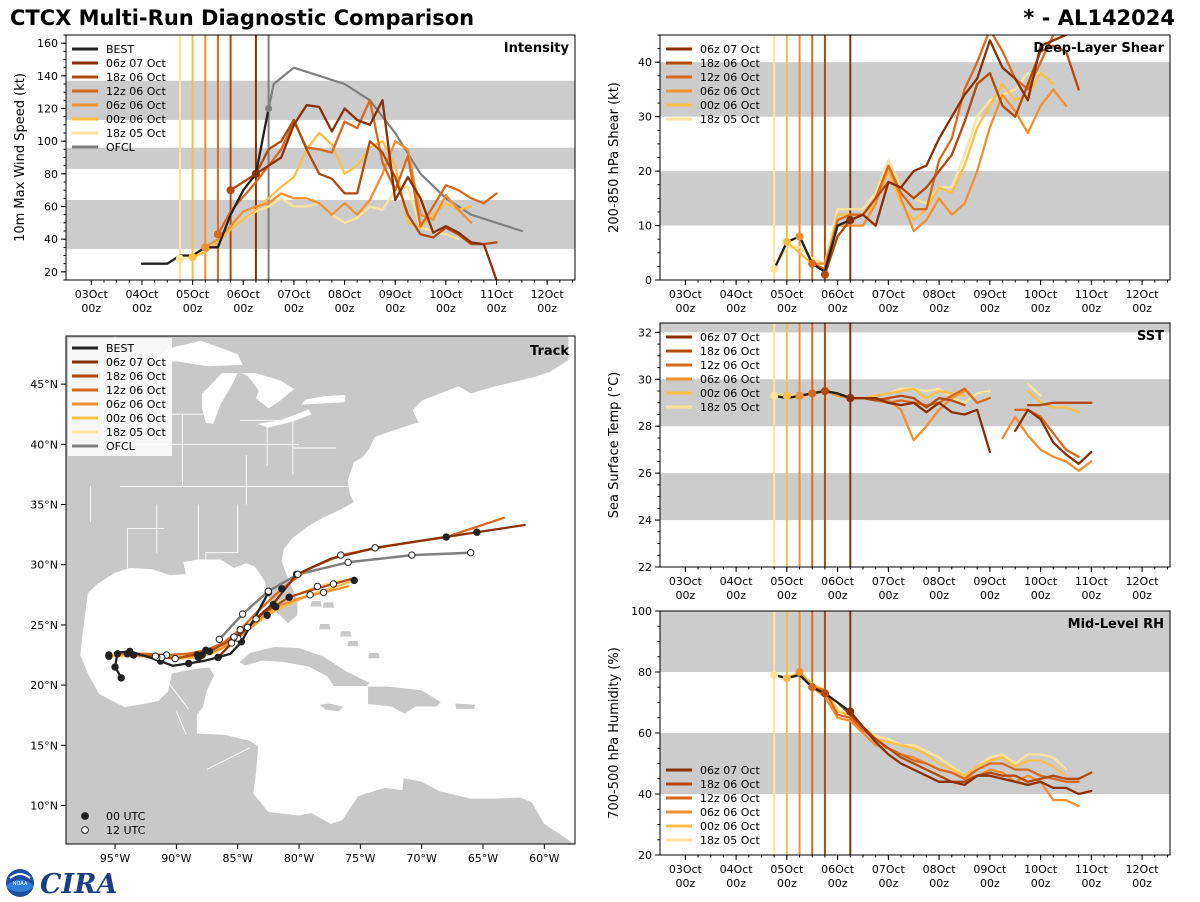 The height and width of the screenshot is (902, 1200). What do you see at coordinates (1143, 581) in the screenshot?
I see `sst-xtick-label: 12Oct` at bounding box center [1143, 581].